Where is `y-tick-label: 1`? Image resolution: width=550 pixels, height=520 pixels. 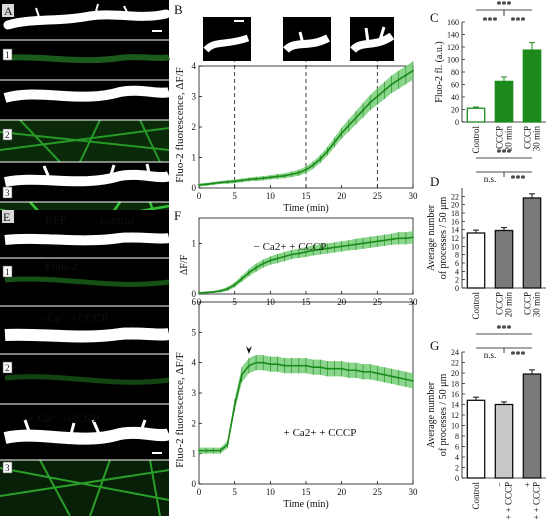
y-tick-label: 1 is located at coordinates (194, 243).